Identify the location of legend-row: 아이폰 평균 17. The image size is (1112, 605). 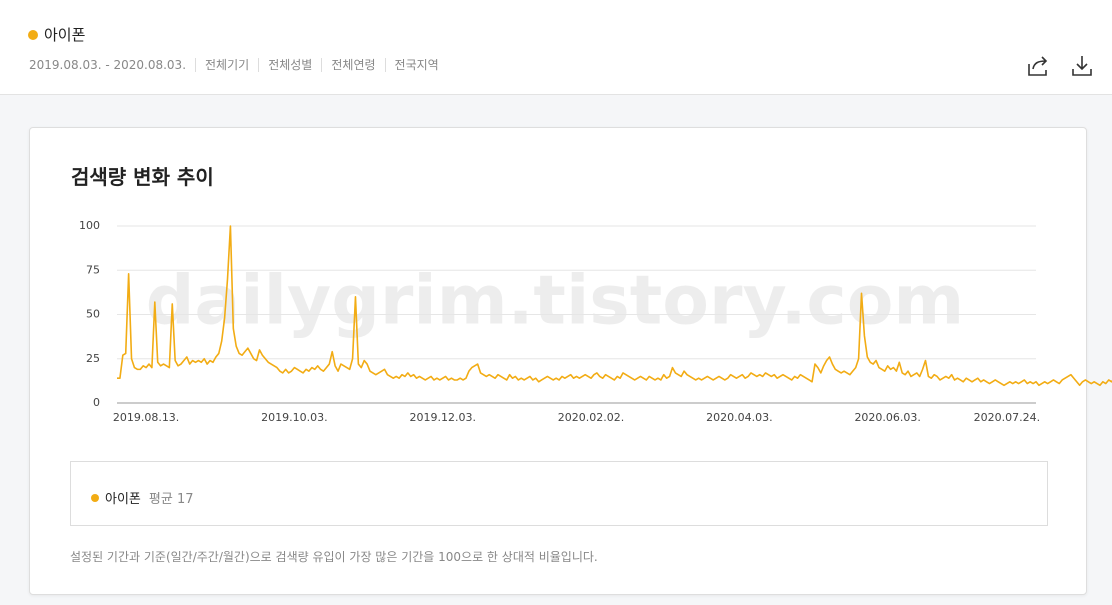
(142, 497).